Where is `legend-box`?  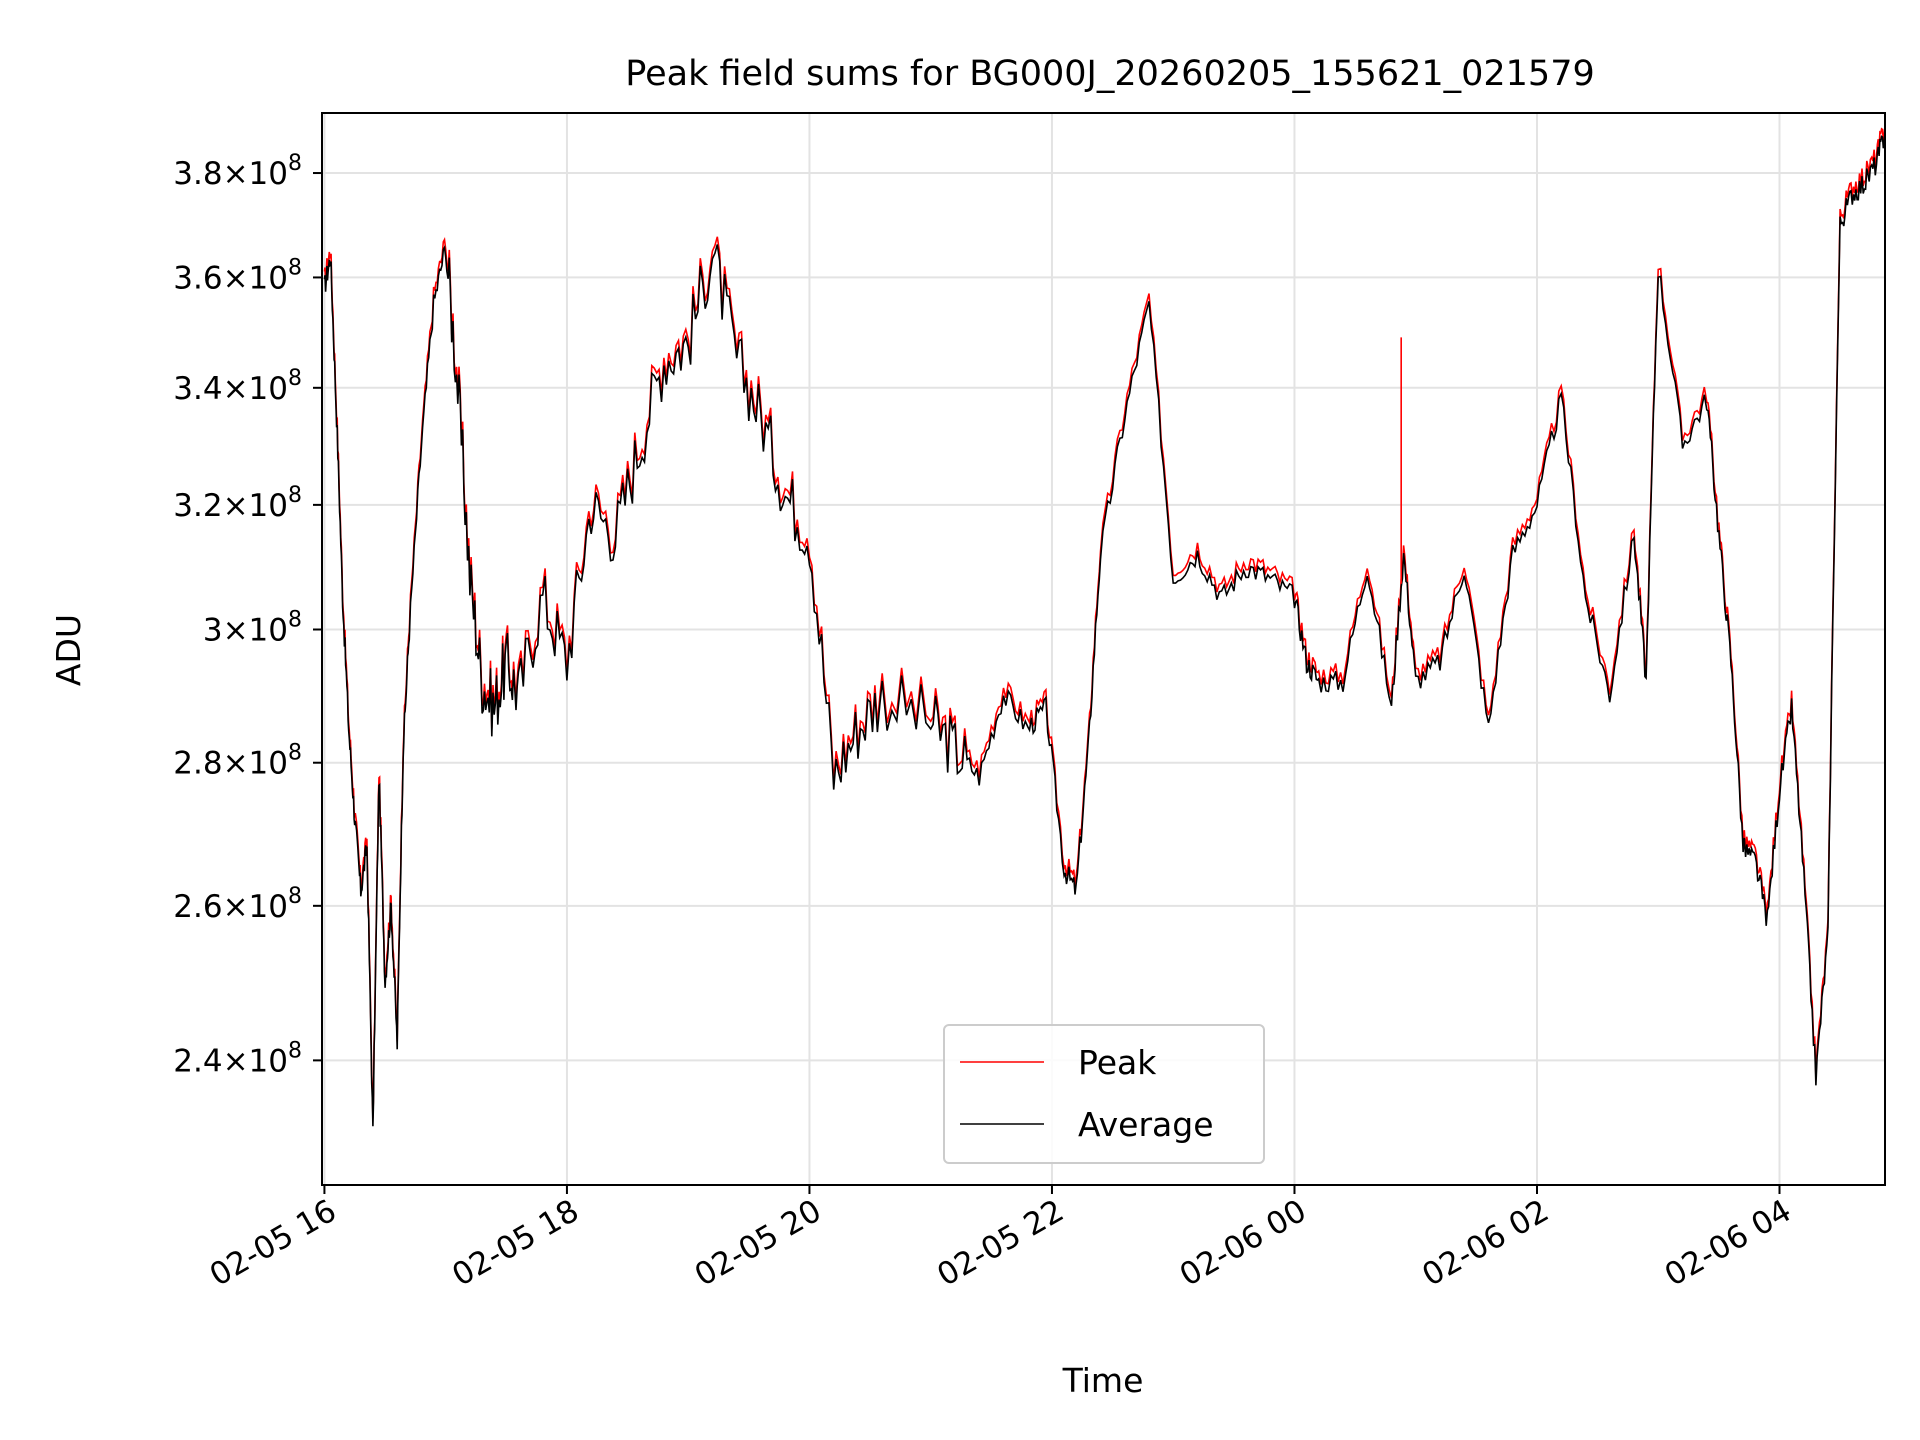
legend-box is located at coordinates (1104, 1094).